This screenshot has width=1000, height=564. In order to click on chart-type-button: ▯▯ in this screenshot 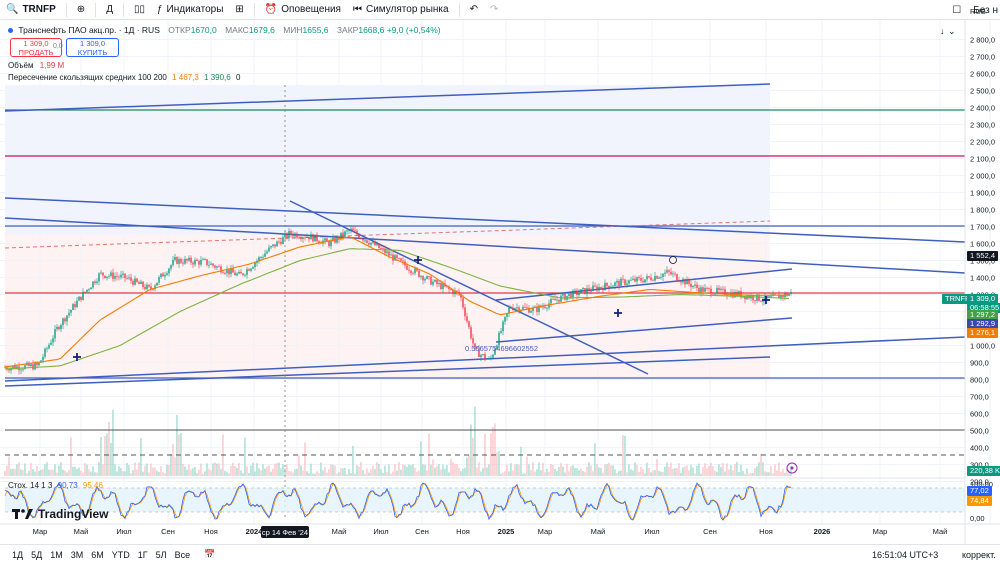, I will do `click(139, 10)`.